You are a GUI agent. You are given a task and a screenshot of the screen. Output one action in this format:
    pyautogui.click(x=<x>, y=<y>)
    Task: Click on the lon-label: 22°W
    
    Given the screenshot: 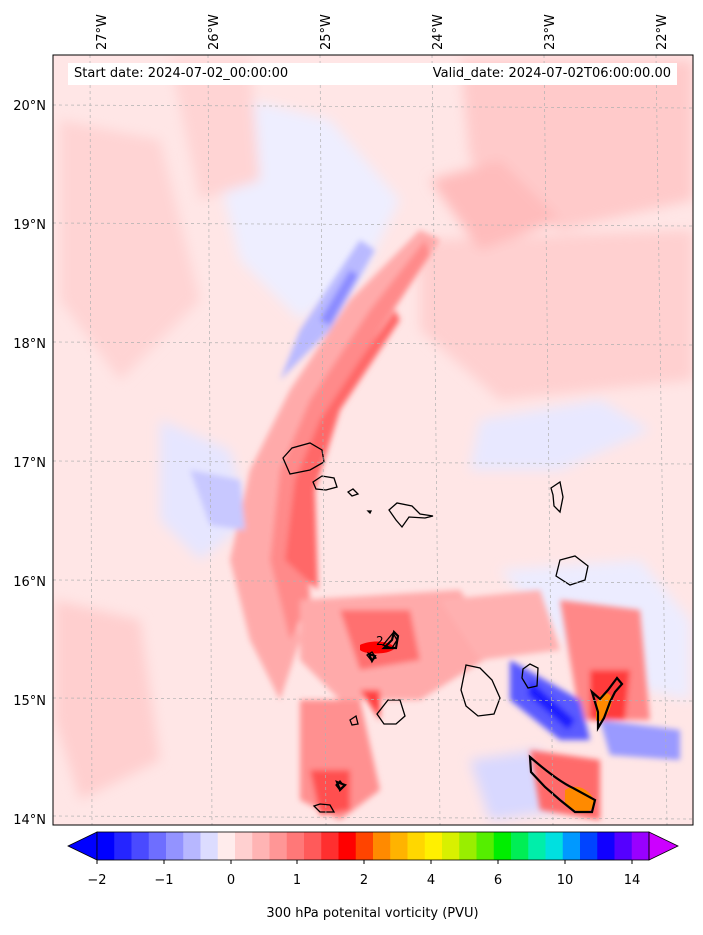 What is the action you would take?
    pyautogui.click(x=662, y=32)
    